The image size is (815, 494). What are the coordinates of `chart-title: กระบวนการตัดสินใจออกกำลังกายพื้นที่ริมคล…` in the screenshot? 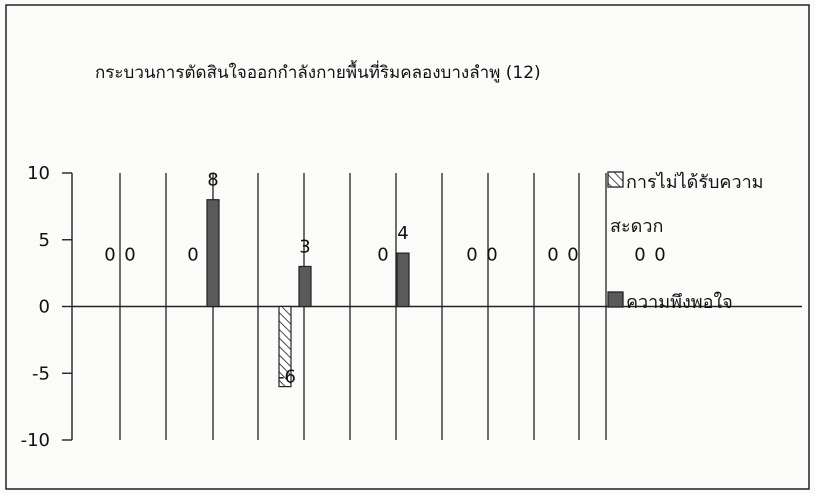 It's located at (318, 71).